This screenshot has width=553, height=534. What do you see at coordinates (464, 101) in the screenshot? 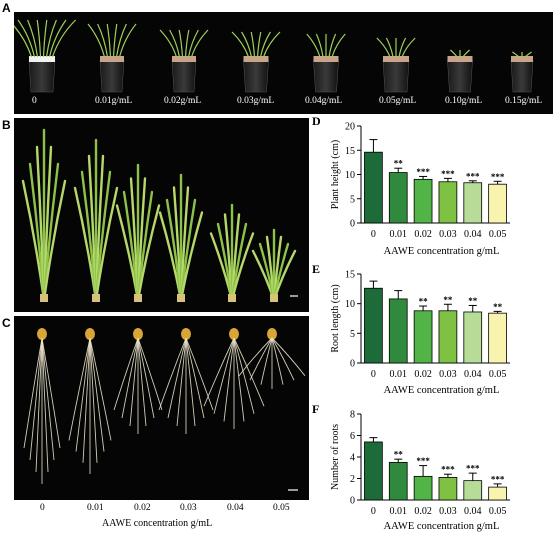
I see `photo-a-label-6: 0.10g/mL` at bounding box center [464, 101].